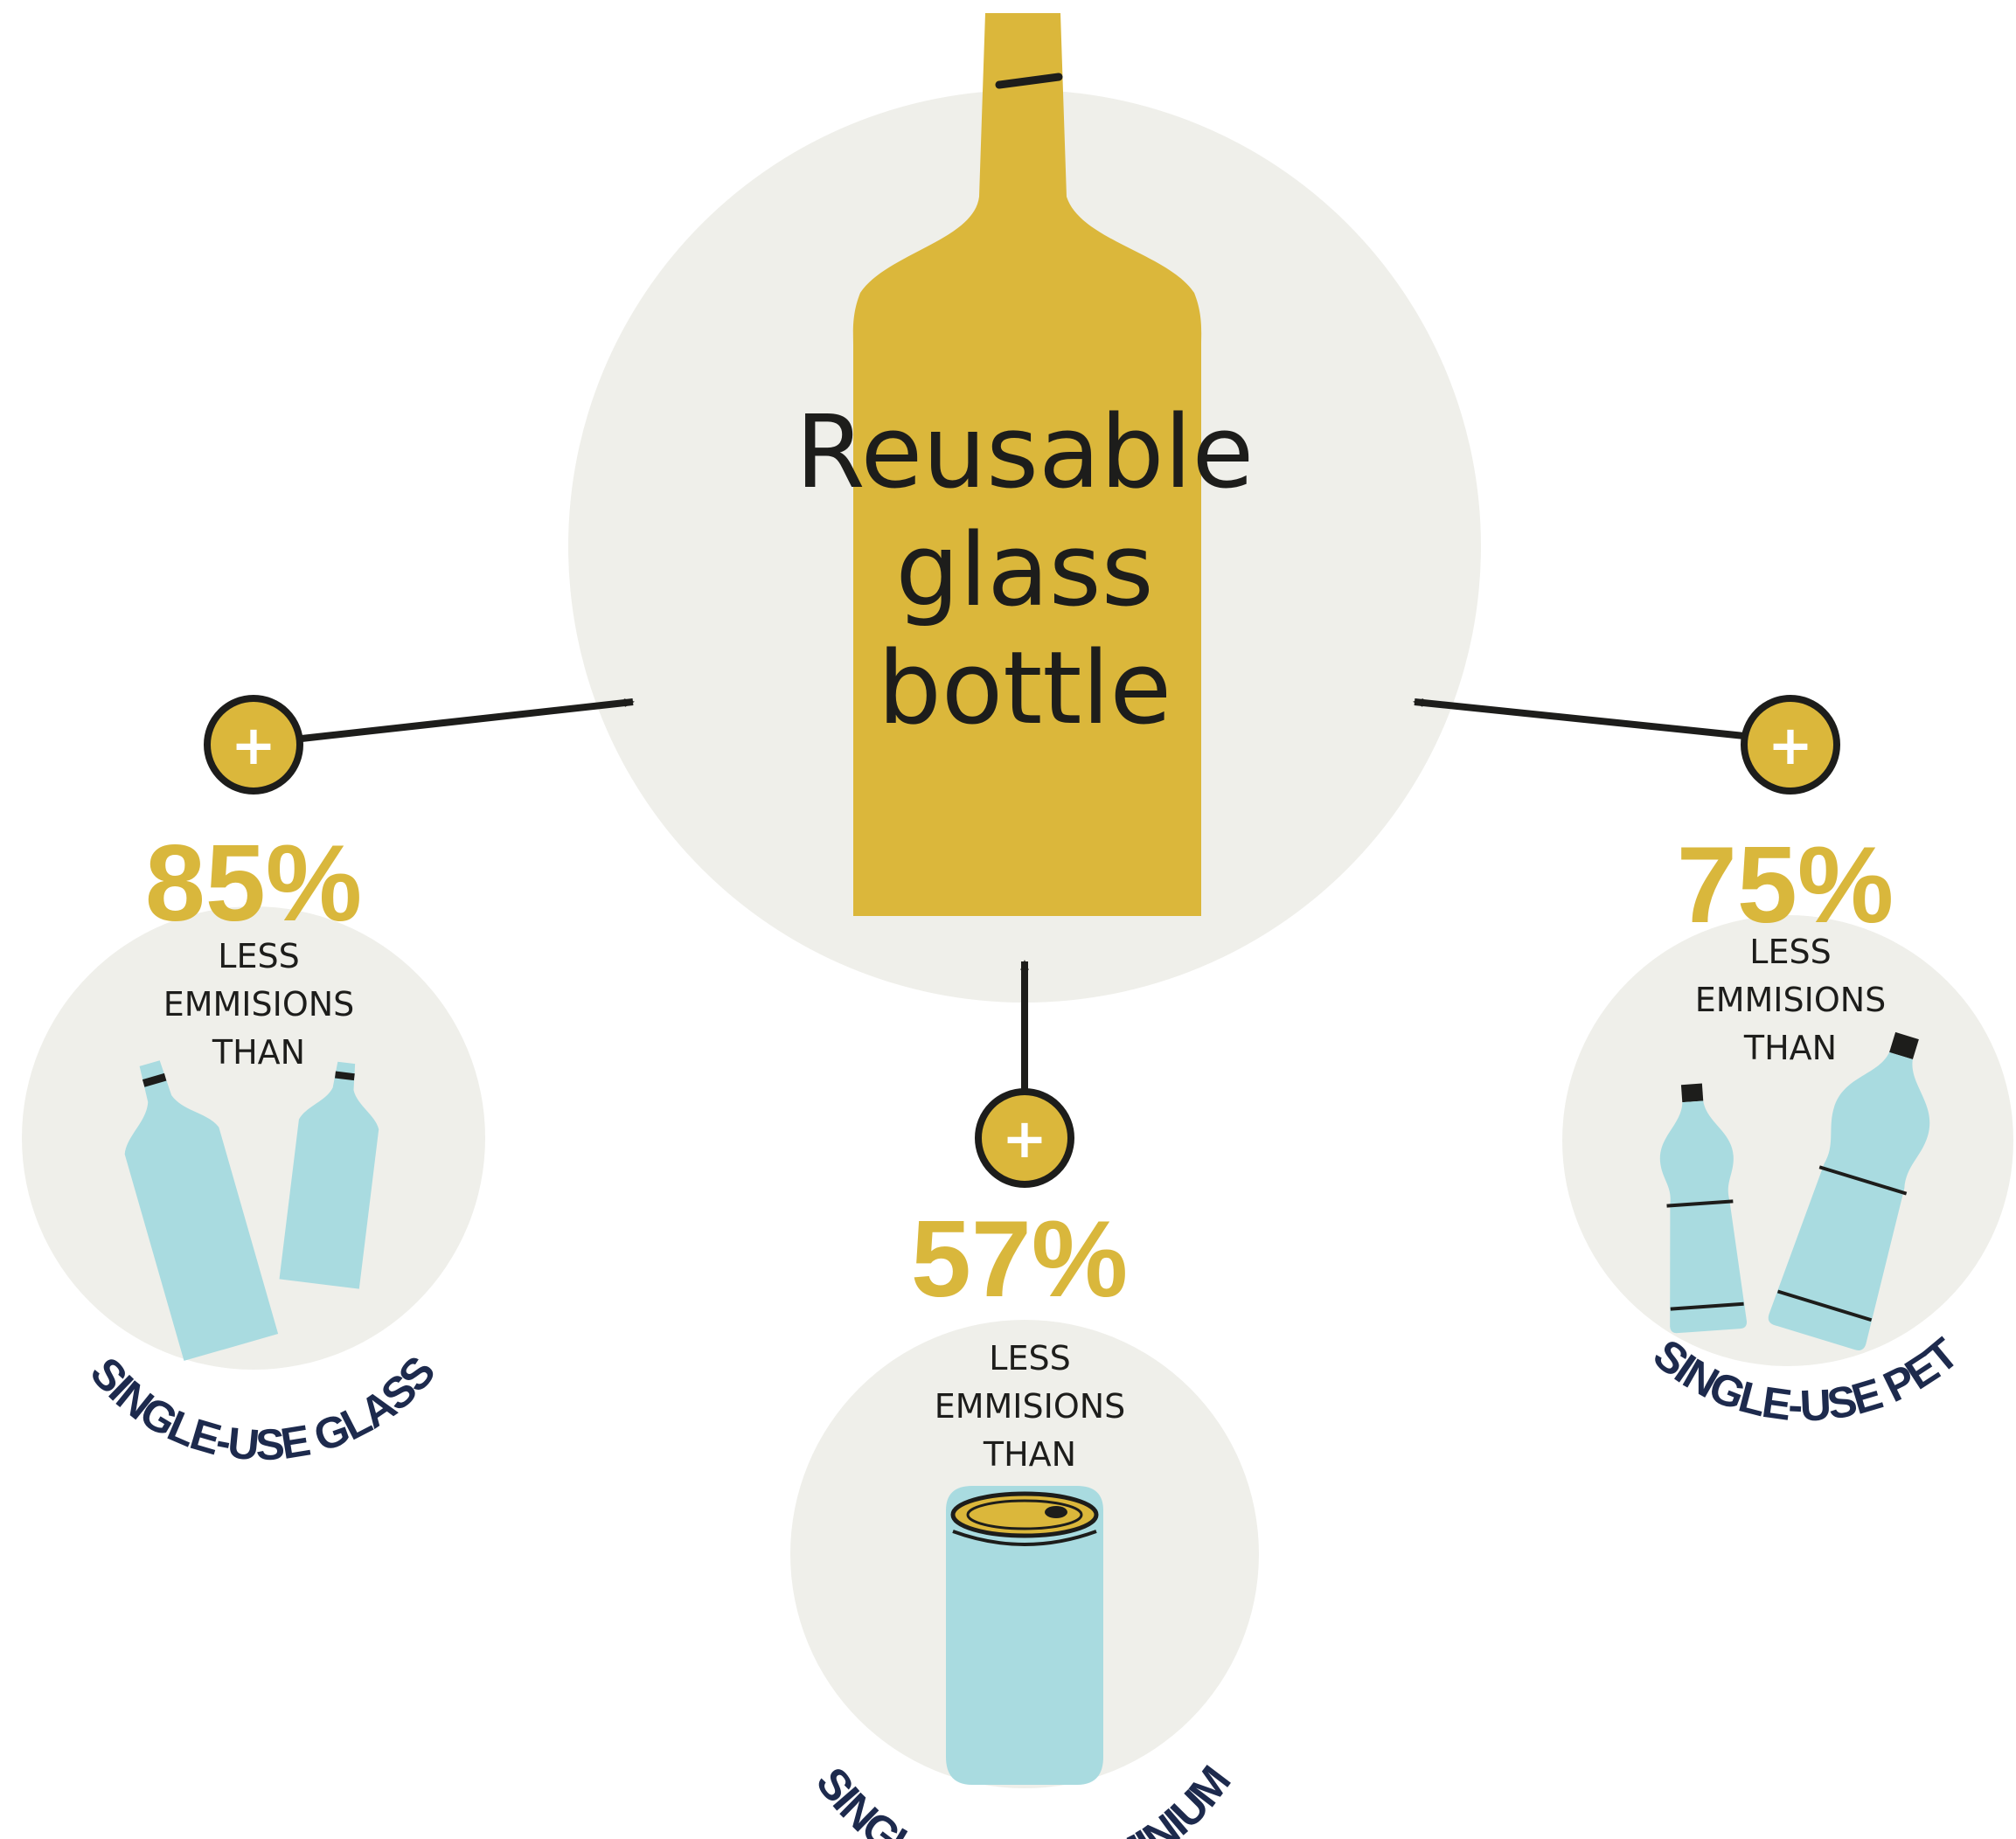 The height and width of the screenshot is (1839, 2016). I want to click on aluminium-caption-line-3: THAN, so click(1029, 1454).